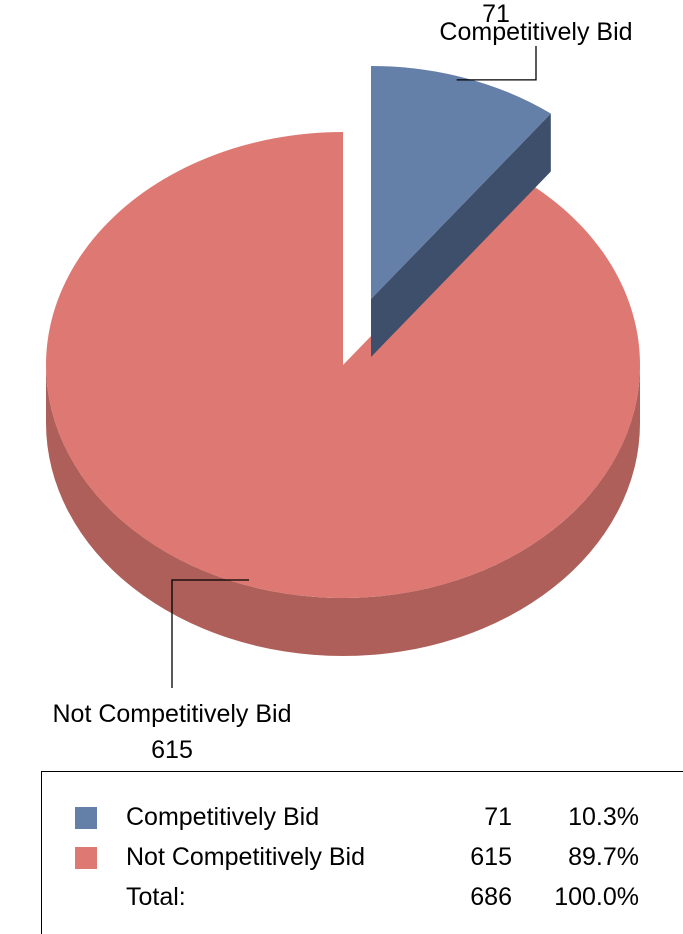 This screenshot has width=683, height=934. I want to click on data-label-value-competitively-bid: 71, so click(496, 14).